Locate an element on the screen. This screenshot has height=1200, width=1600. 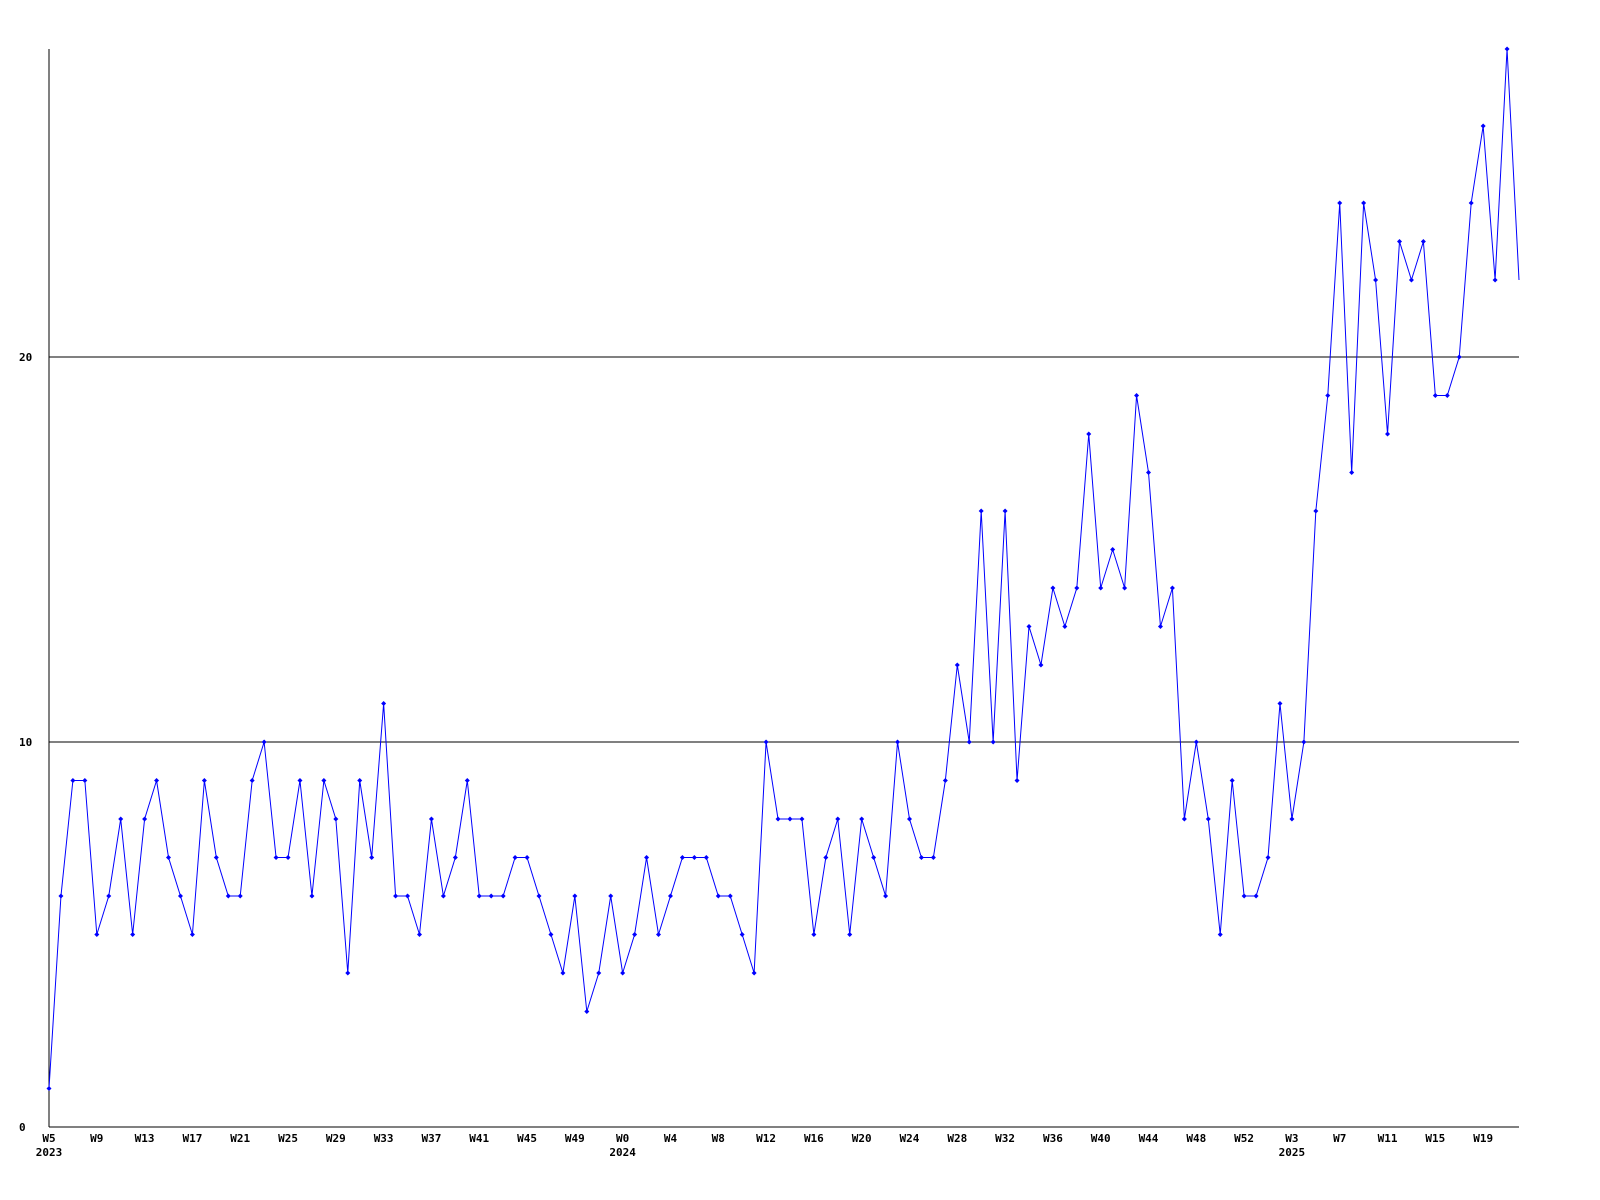
x-tick-label: W19 is located at coordinates (1483, 1138).